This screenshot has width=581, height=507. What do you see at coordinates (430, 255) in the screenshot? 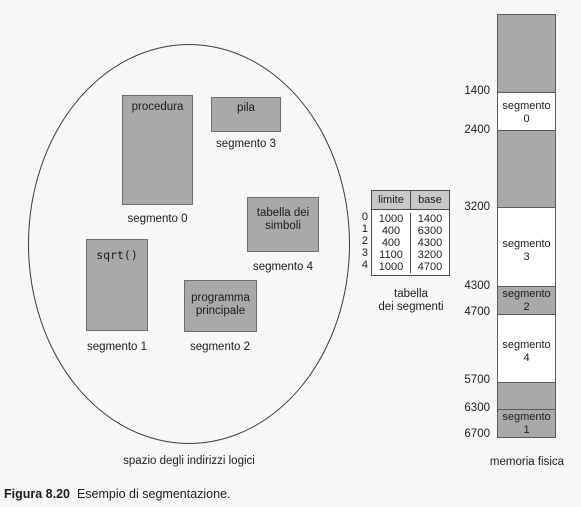
I see `base-cell: 3200` at bounding box center [430, 255].